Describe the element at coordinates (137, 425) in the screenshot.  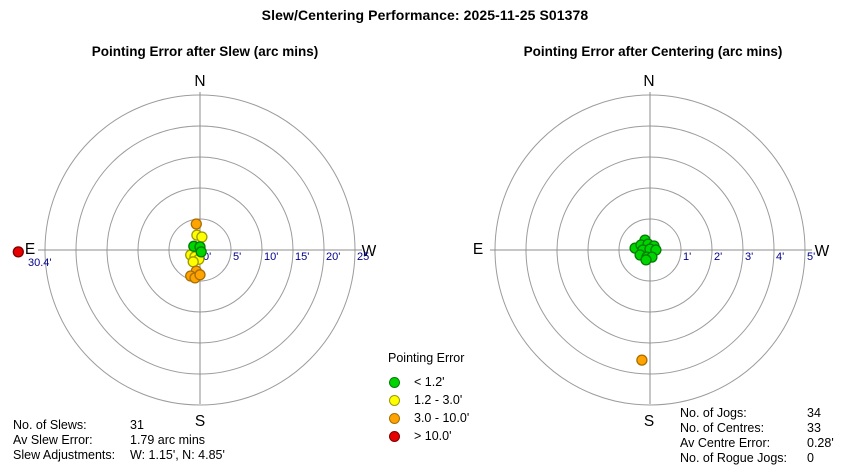
I see `stat-value: 31` at that location.